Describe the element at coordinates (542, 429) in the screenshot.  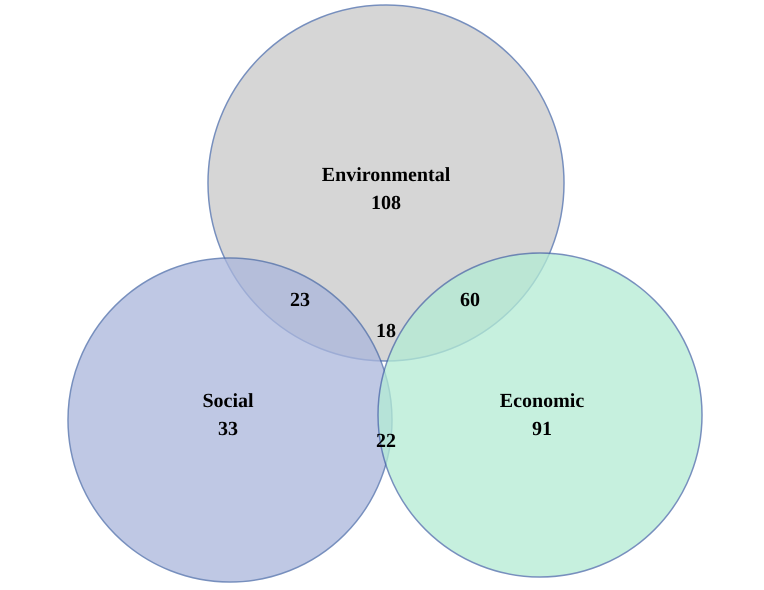
I see `data-label: 91` at that location.